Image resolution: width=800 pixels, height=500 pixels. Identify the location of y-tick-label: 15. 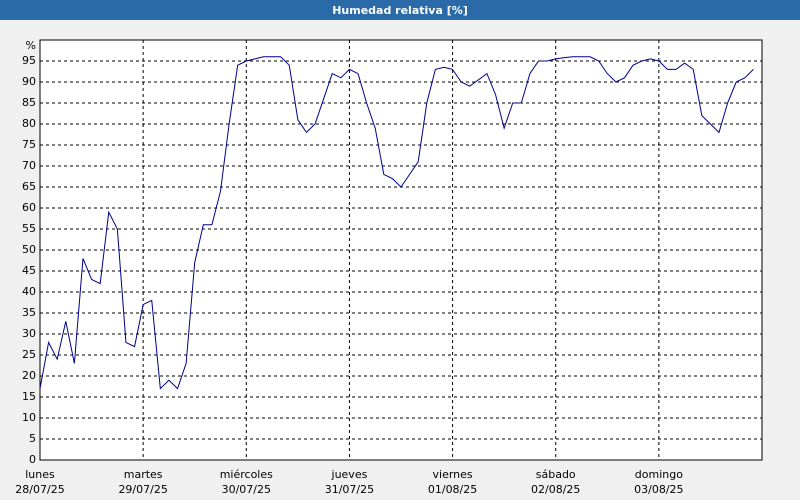
(29, 396).